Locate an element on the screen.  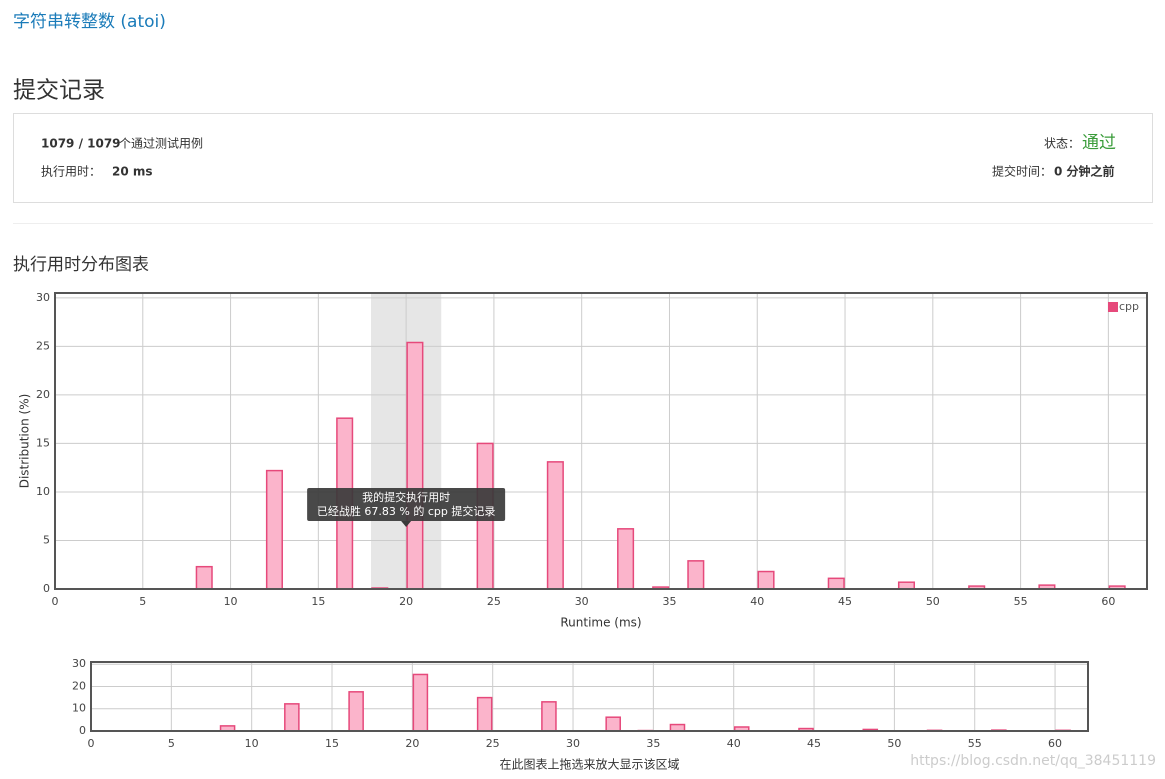
section-title: 执行用时分布图表 is located at coordinates (81, 265).